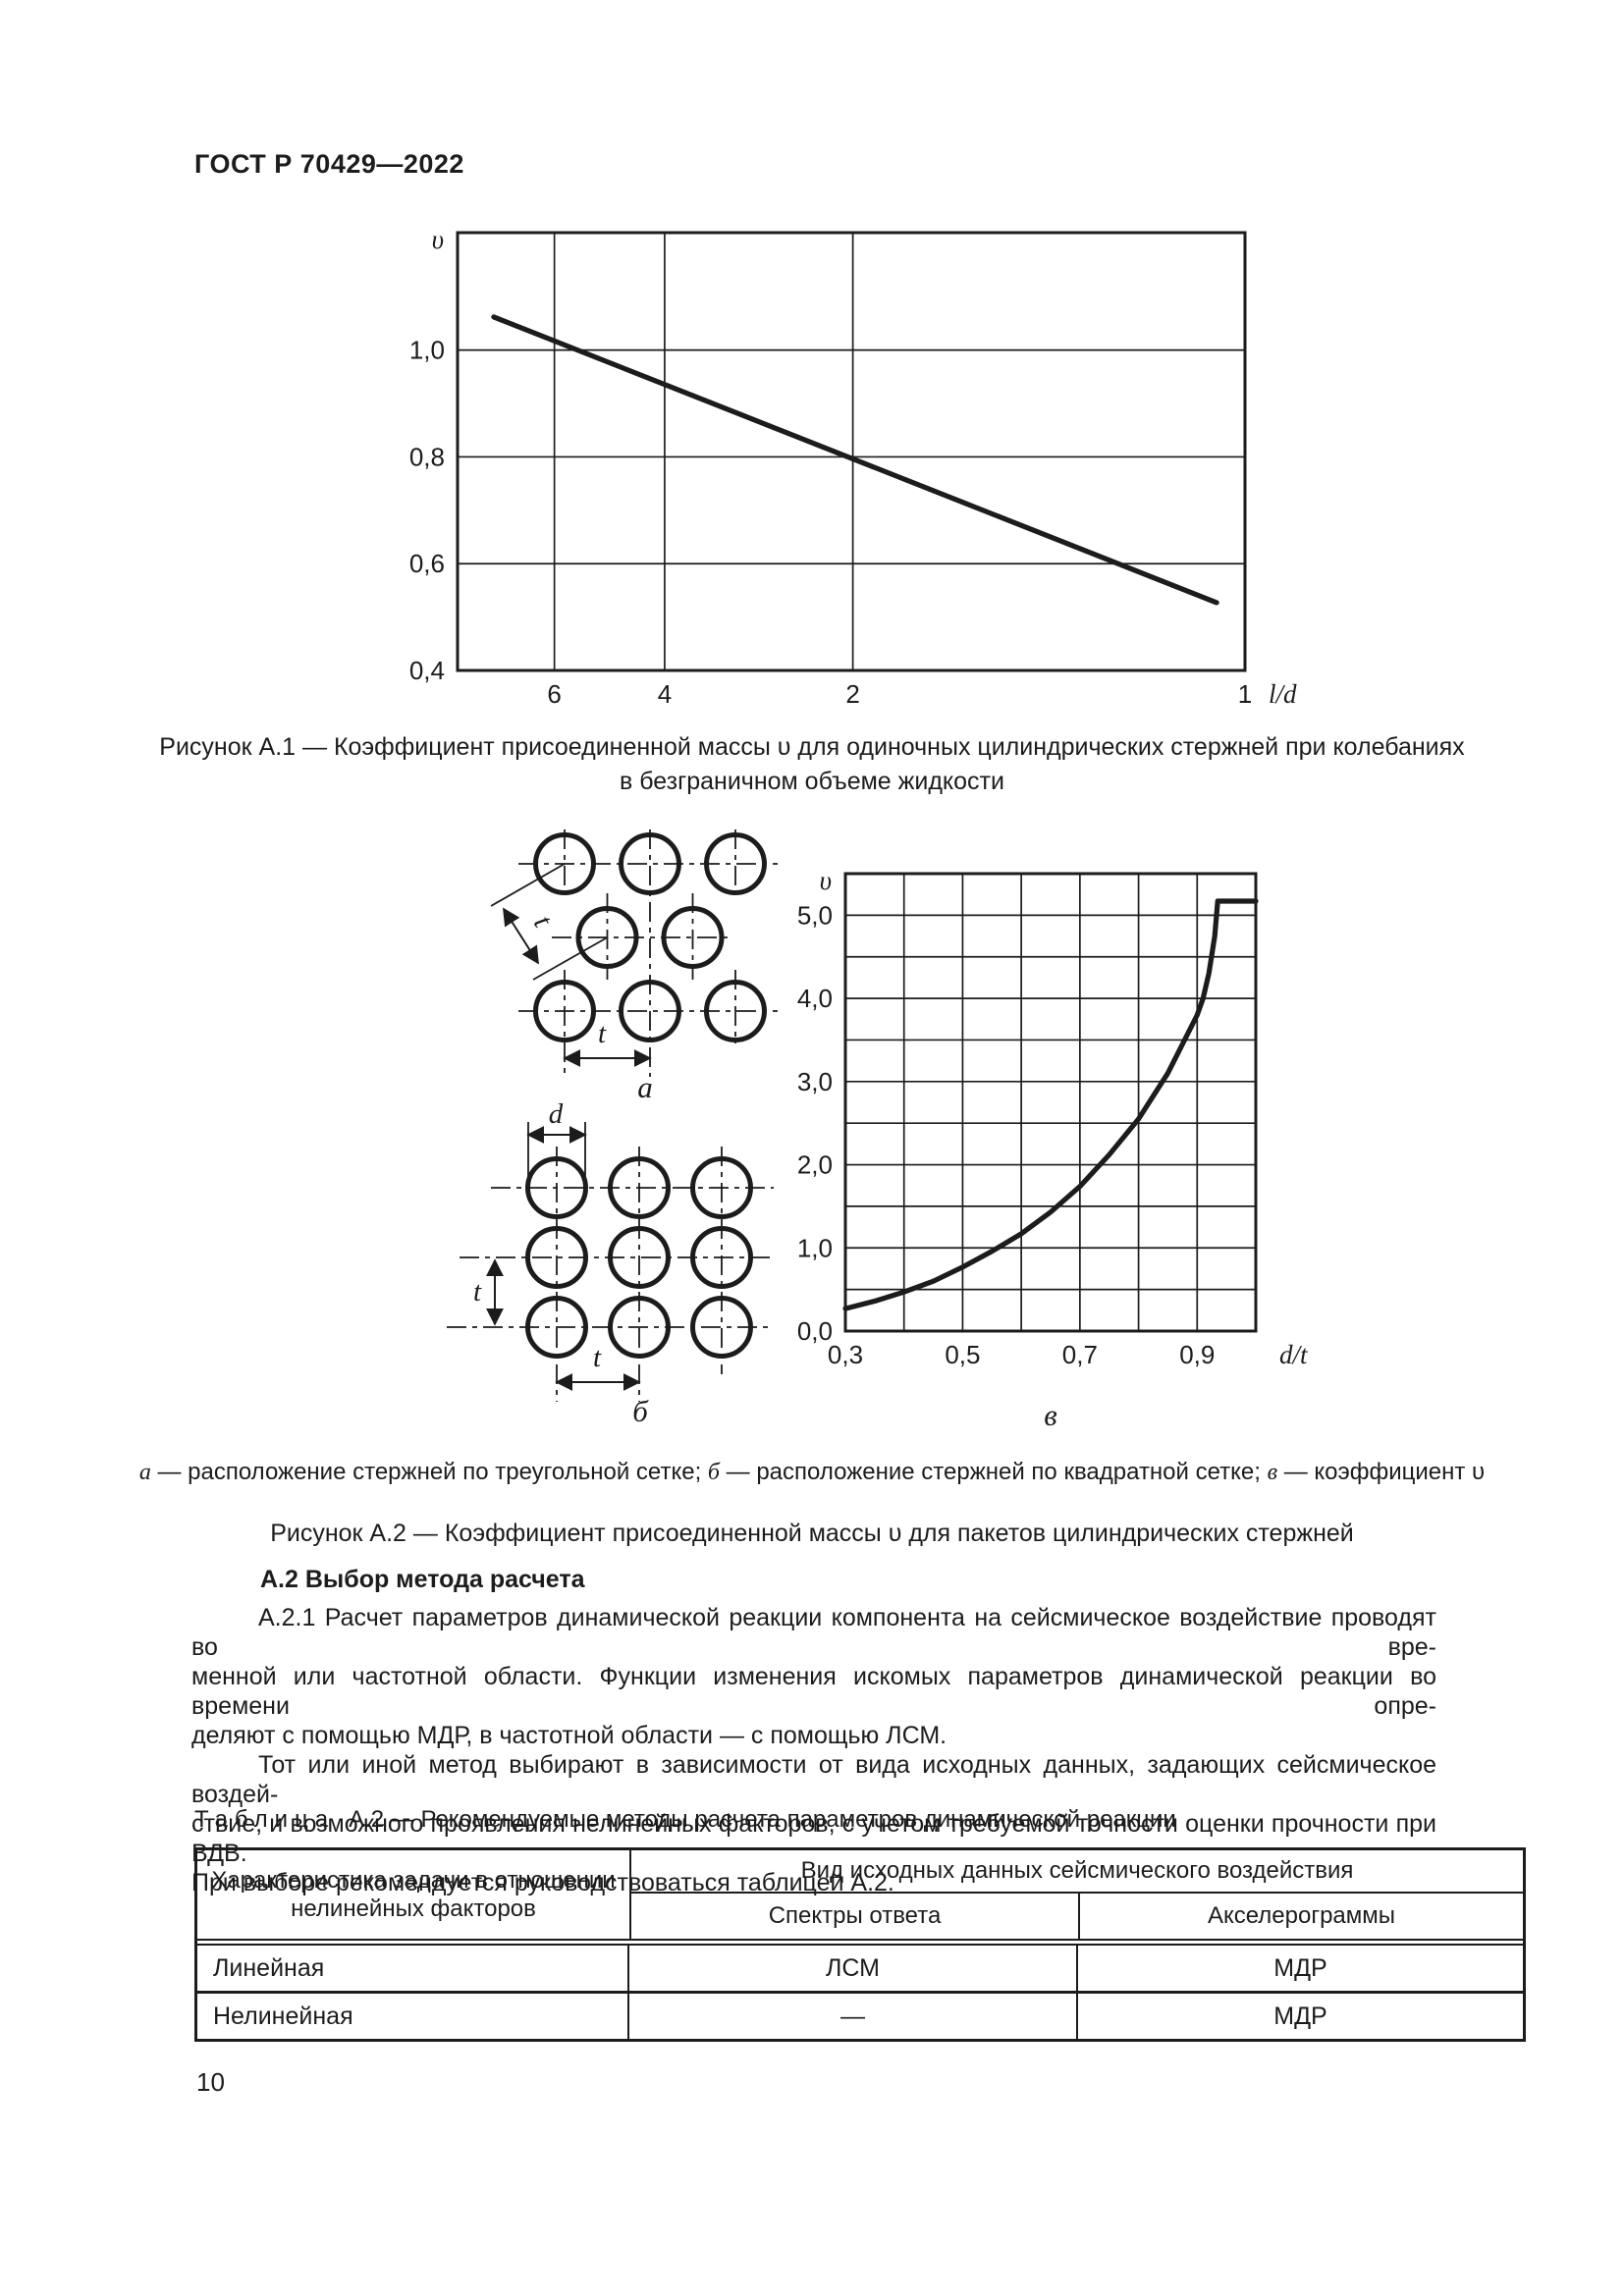 This screenshot has width=1624, height=2296. I want to click on figure-a1-caption-line2: в безграничном объеме жидкости, so click(812, 781).